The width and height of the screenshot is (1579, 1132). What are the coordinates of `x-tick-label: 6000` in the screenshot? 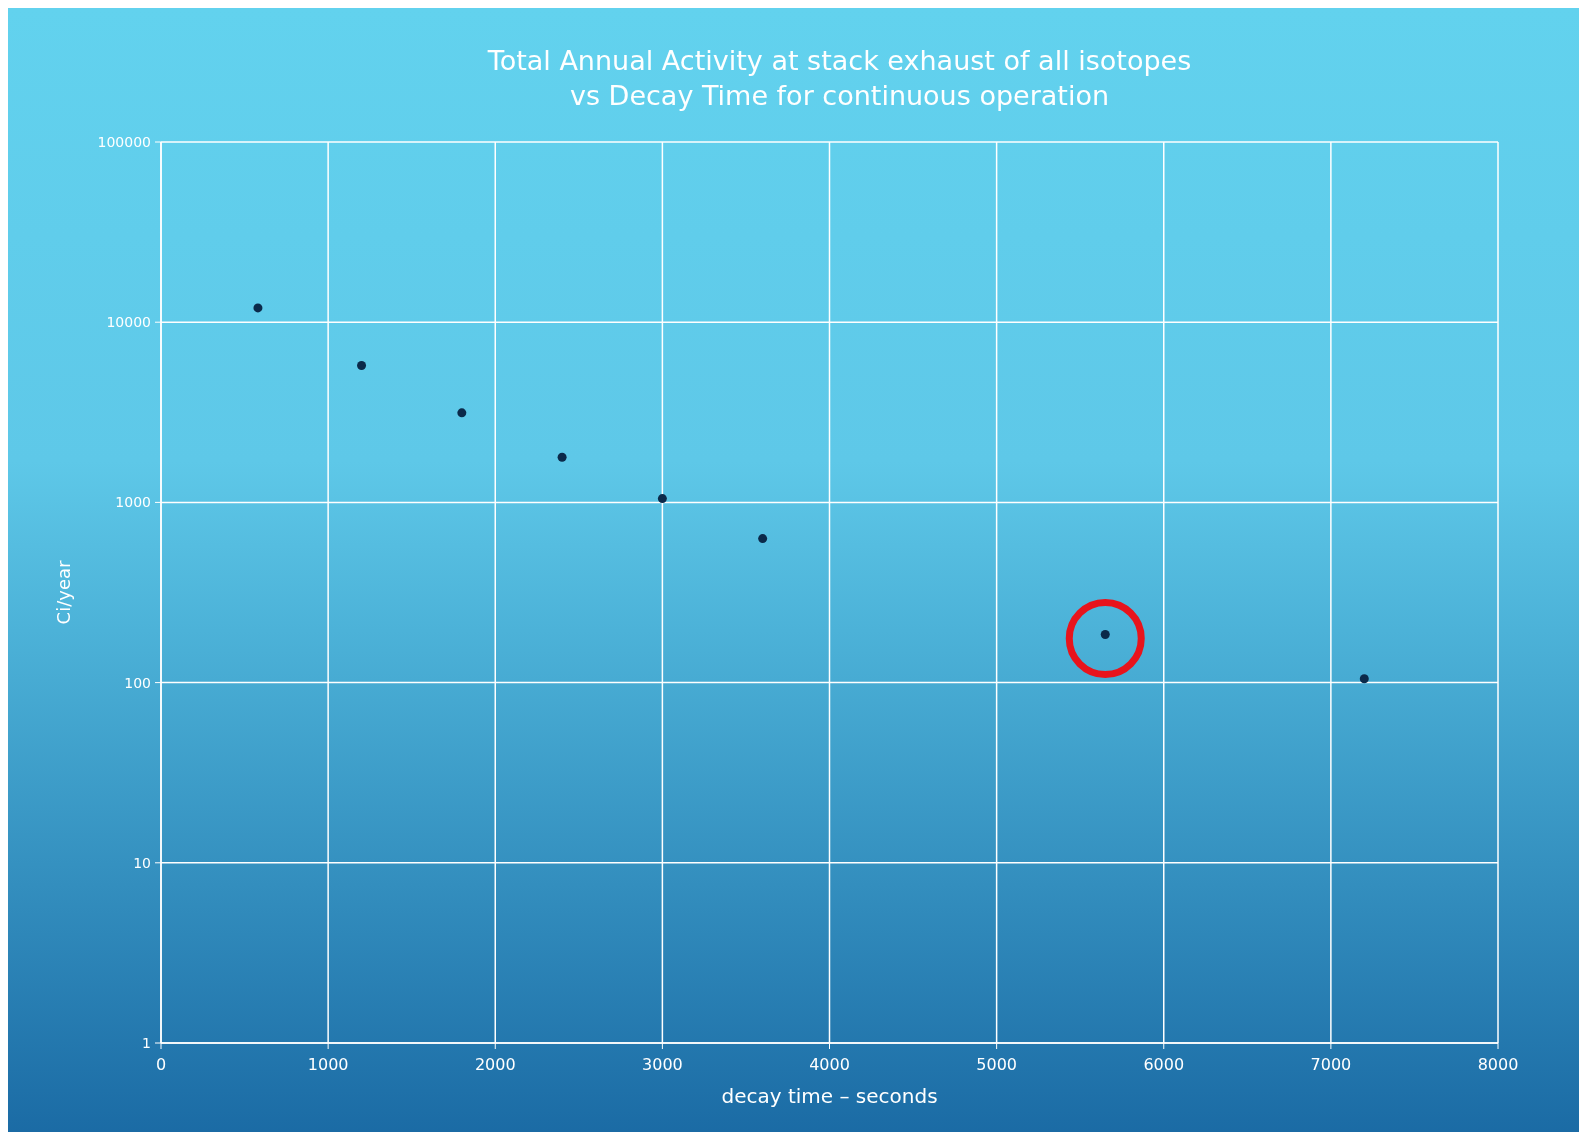 It's located at (1164, 1064).